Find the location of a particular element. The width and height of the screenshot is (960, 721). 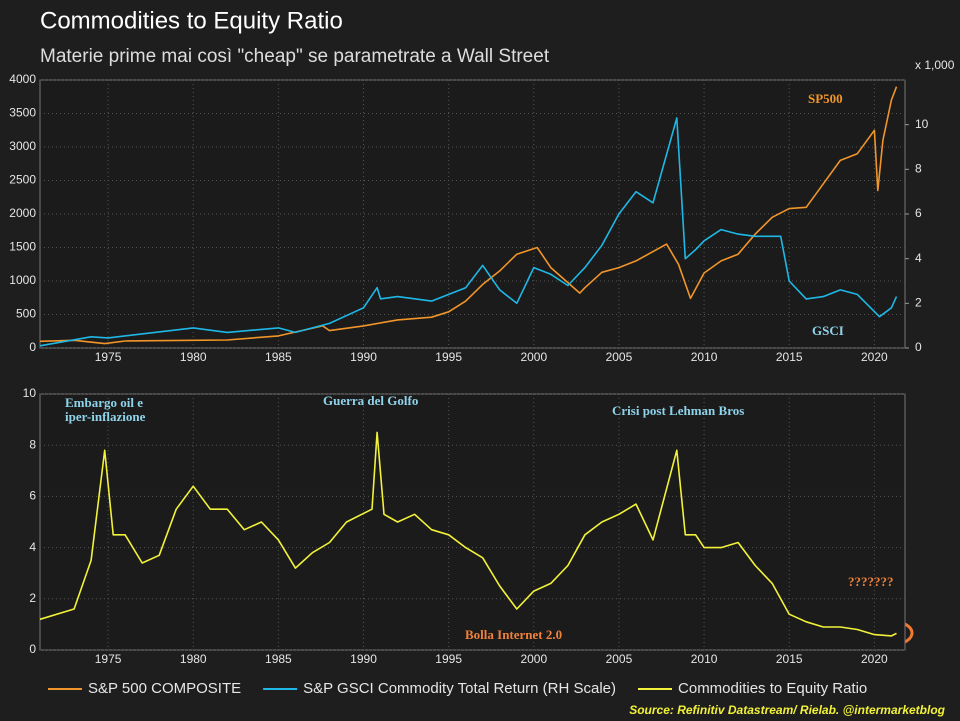

legend-label: Commodities to Equity Ratio is located at coordinates (772, 688).